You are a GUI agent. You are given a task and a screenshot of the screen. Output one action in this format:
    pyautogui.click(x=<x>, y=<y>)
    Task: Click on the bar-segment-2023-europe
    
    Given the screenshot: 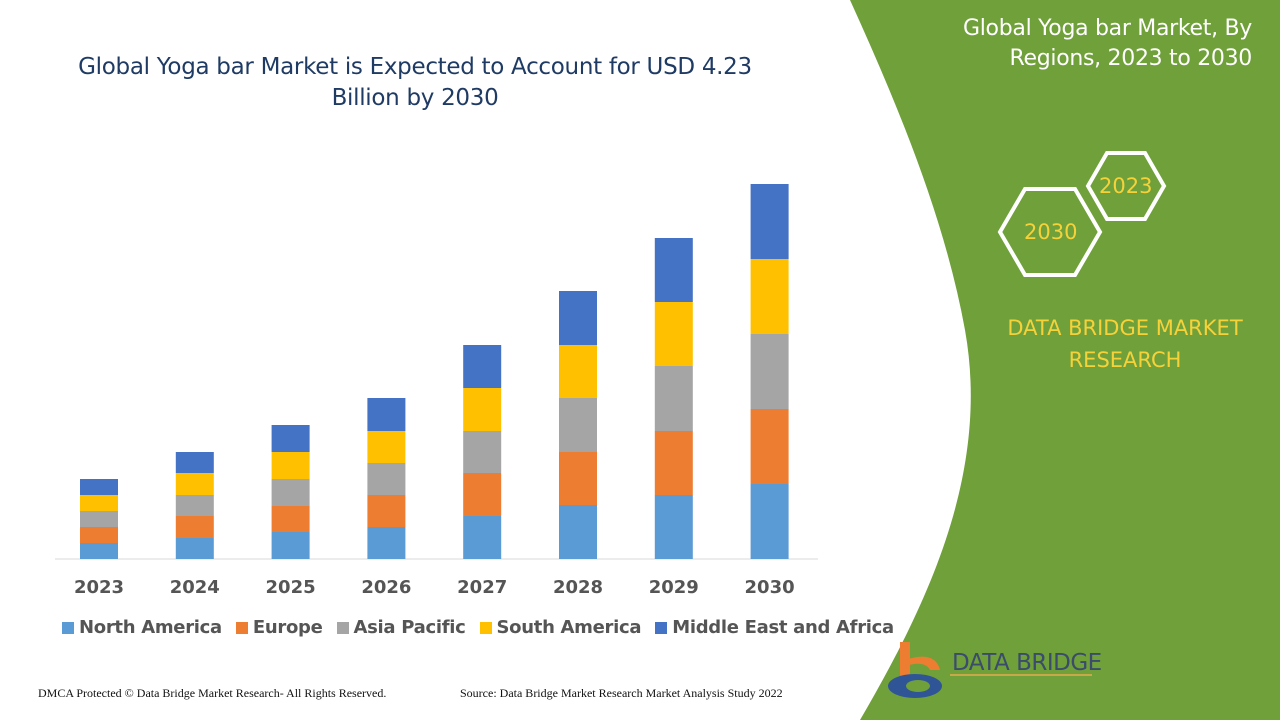 What is the action you would take?
    pyautogui.click(x=99, y=535)
    